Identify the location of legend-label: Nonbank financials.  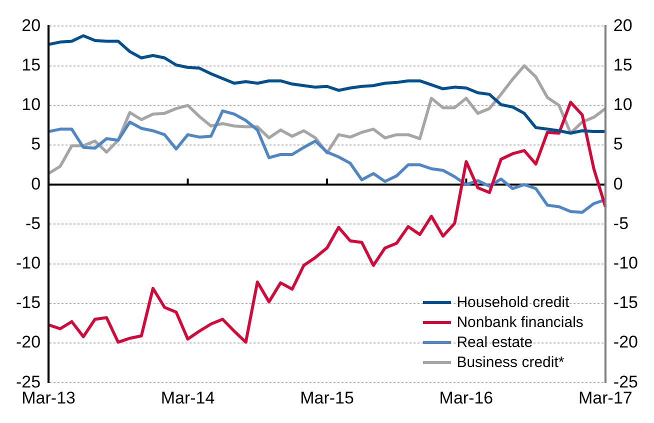
(520, 322).